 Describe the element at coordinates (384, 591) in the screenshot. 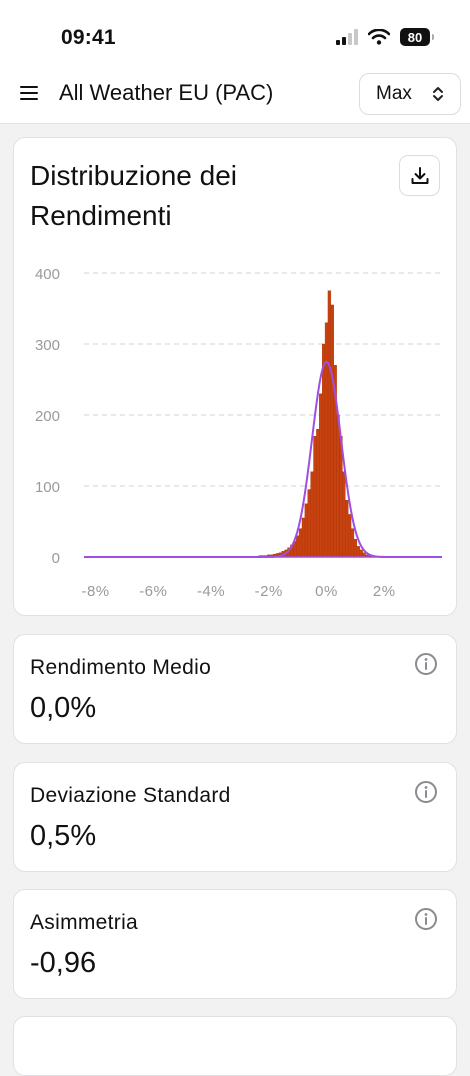

I see `x-tick-label: 2%` at that location.